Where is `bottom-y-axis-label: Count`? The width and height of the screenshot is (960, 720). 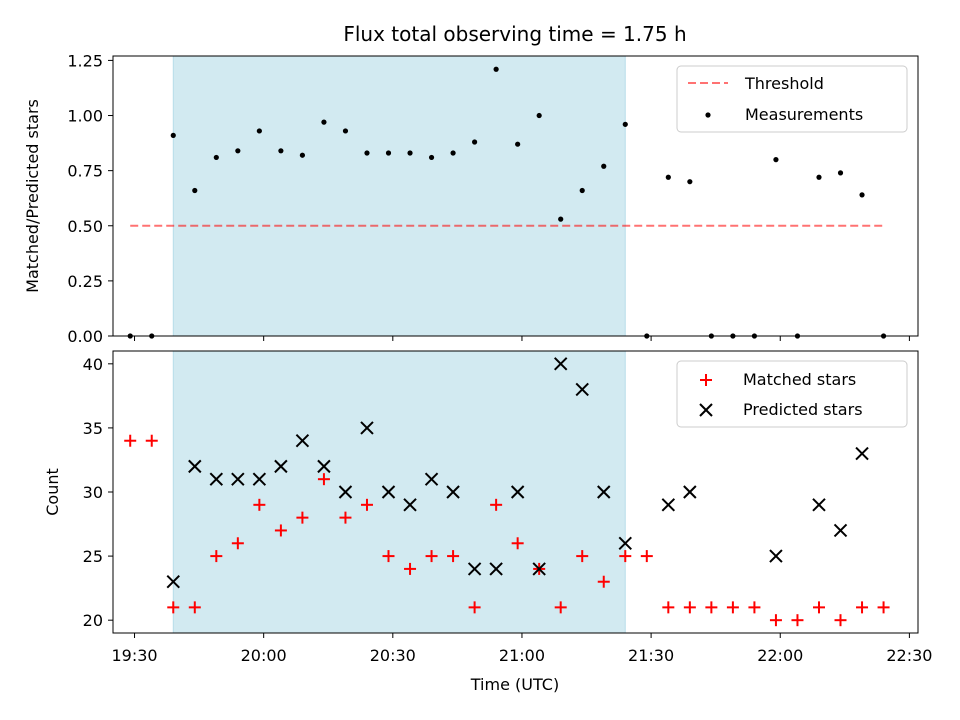 bottom-y-axis-label: Count is located at coordinates (52, 492).